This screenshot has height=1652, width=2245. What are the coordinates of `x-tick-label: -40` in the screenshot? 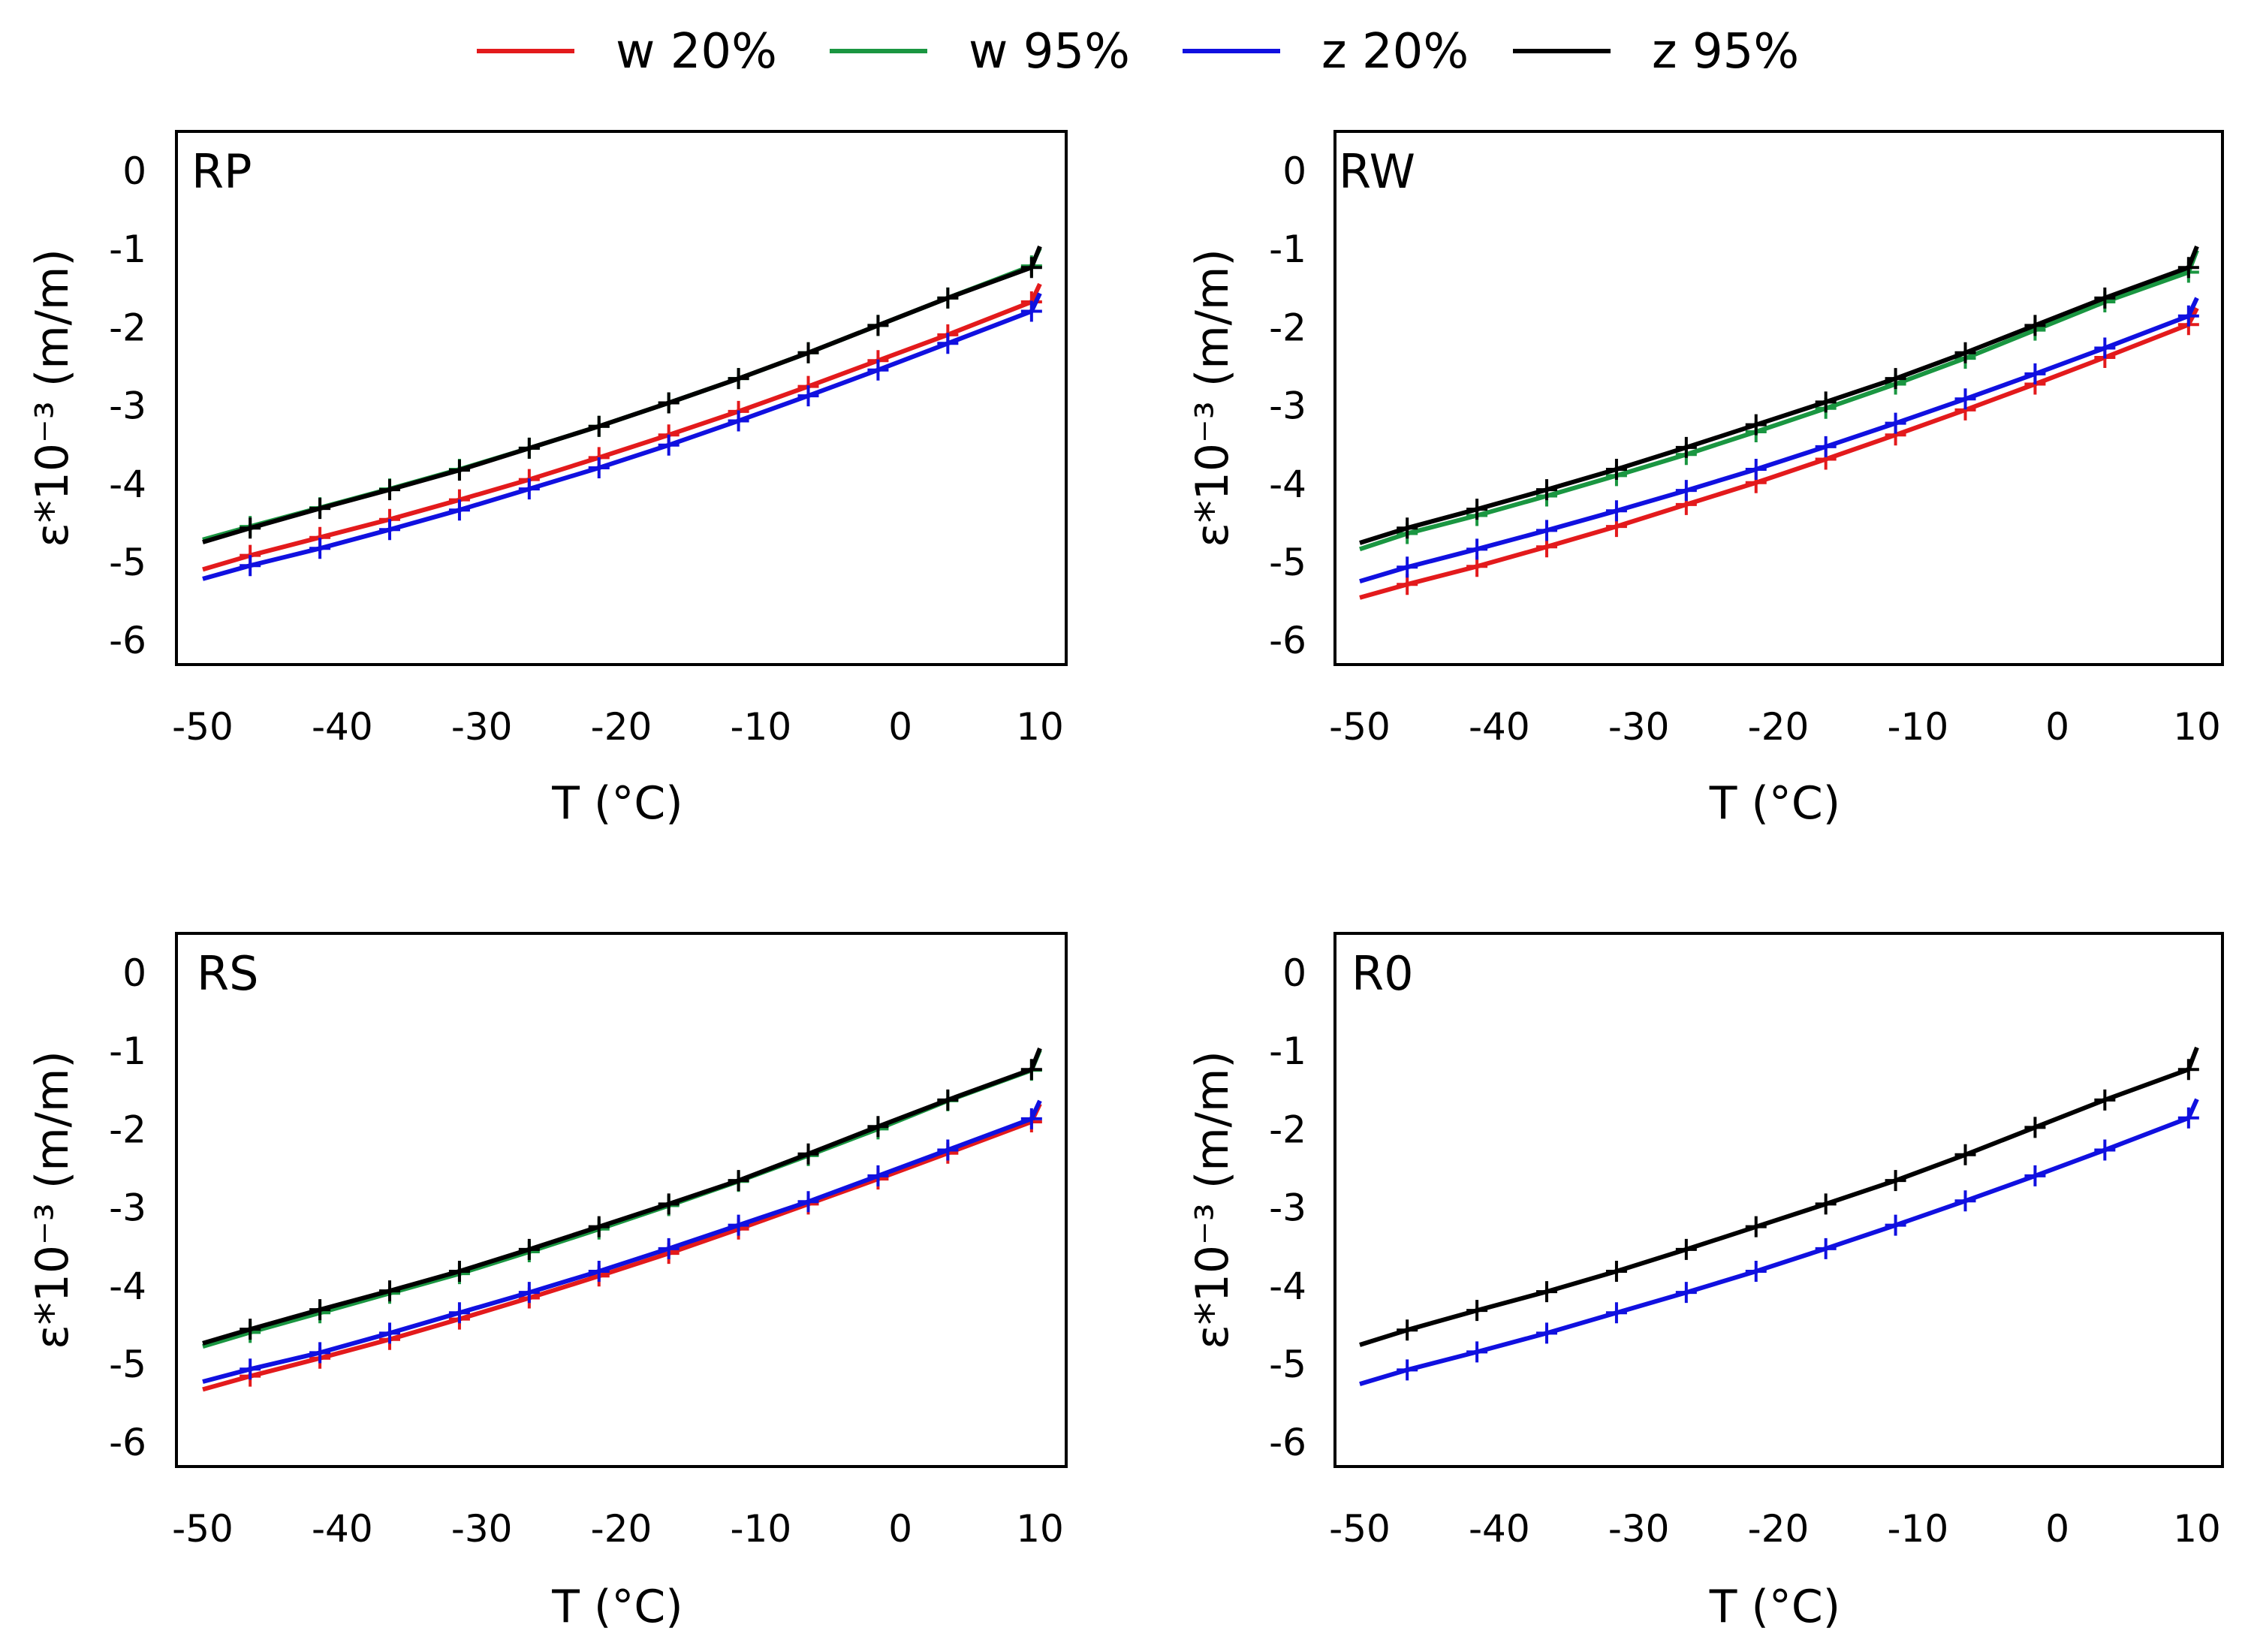 It's located at (1500, 1529).